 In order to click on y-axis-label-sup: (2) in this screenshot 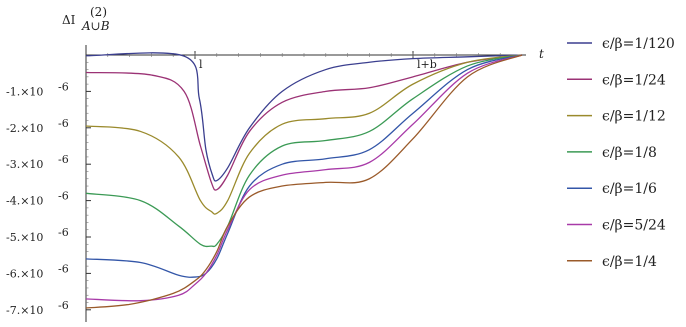, I will do `click(98, 12)`.